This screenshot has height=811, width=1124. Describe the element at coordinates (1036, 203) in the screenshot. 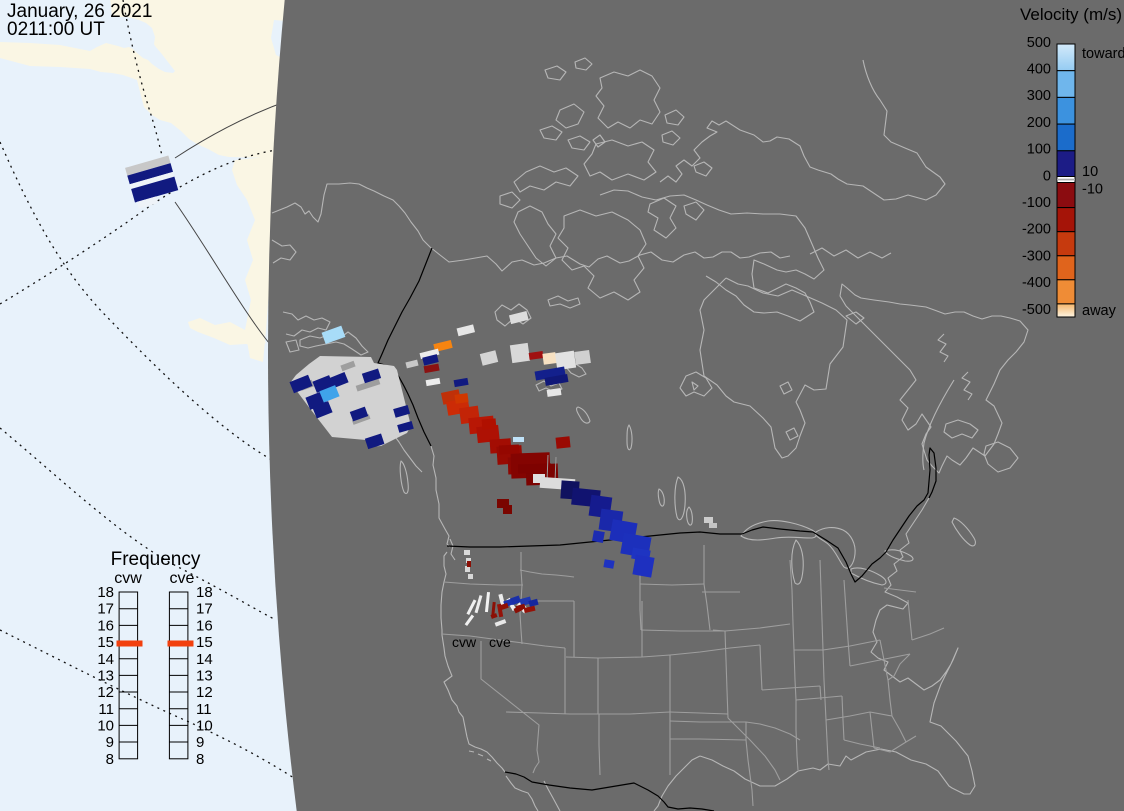

I see `svg-text: -100` at that location.